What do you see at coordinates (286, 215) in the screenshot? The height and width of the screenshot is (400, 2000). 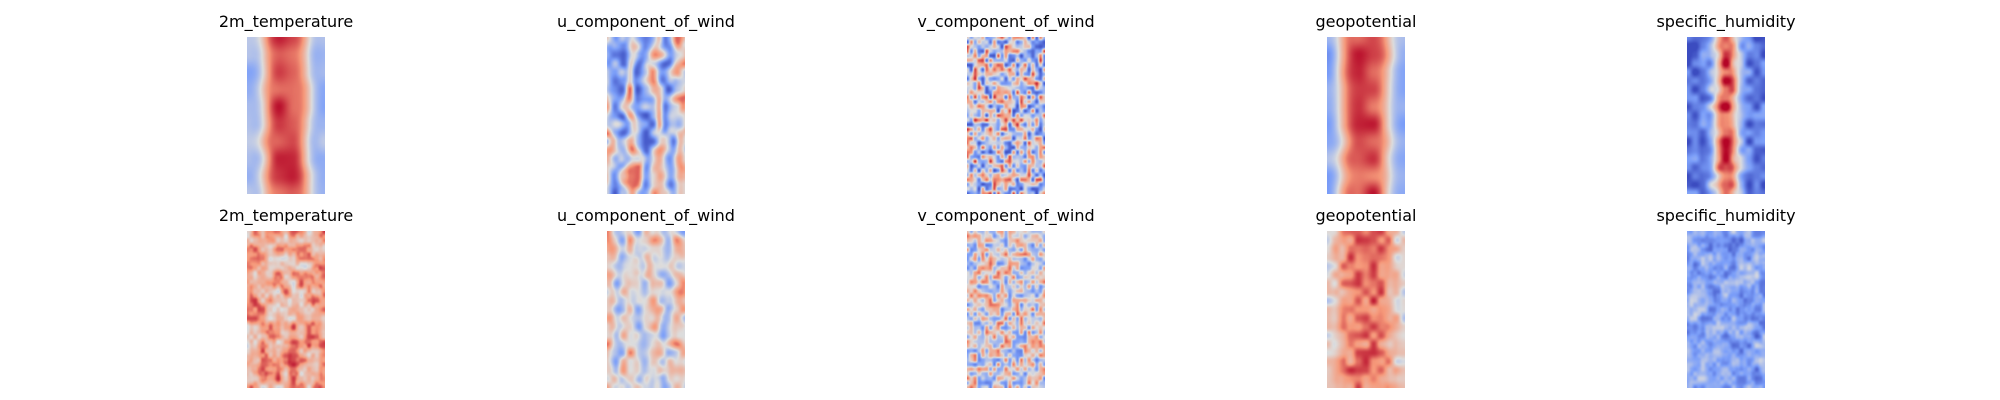 I see `panel-title-r2-c1: 2m_temperature` at bounding box center [286, 215].